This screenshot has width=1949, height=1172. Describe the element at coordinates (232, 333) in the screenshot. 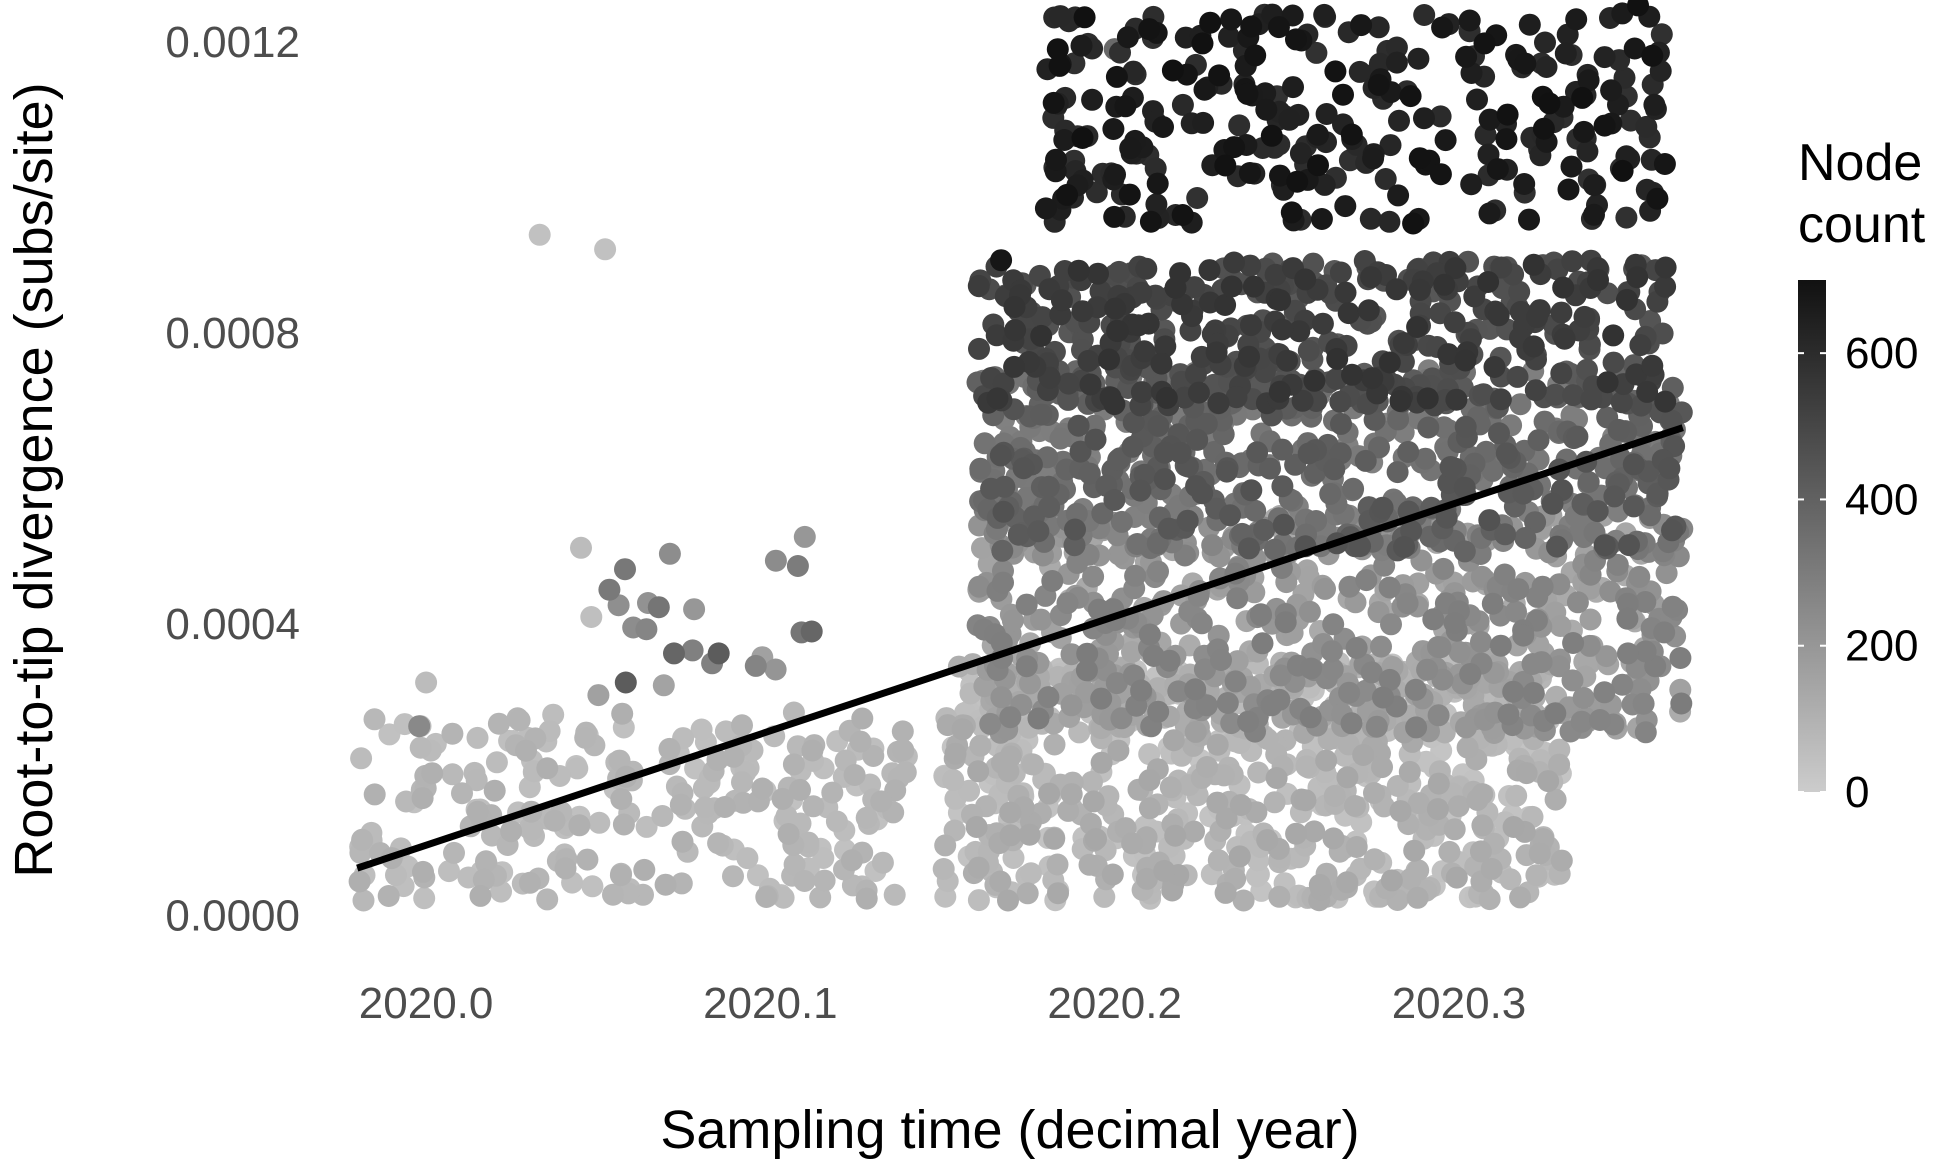

I see `y-tick-label: 0.0008` at that location.